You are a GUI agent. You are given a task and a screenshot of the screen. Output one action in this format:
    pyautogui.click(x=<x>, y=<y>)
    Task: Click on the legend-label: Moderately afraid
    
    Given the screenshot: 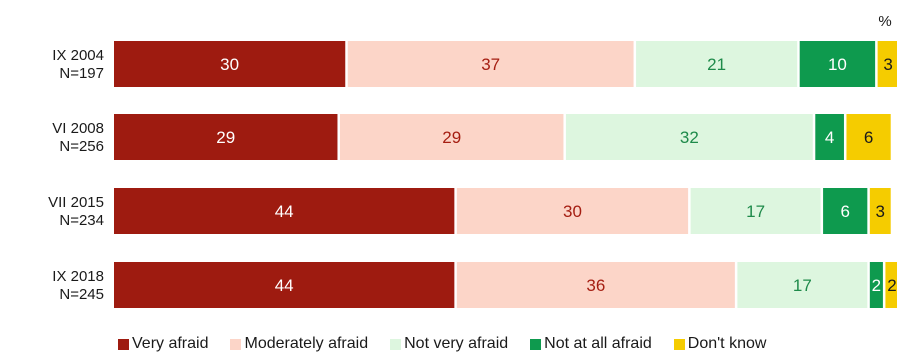 What is the action you would take?
    pyautogui.click(x=306, y=343)
    